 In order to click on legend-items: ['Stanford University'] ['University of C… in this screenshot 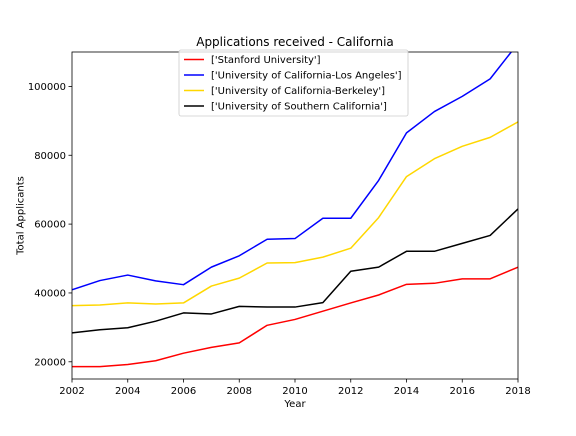, I will do `click(293, 84)`.